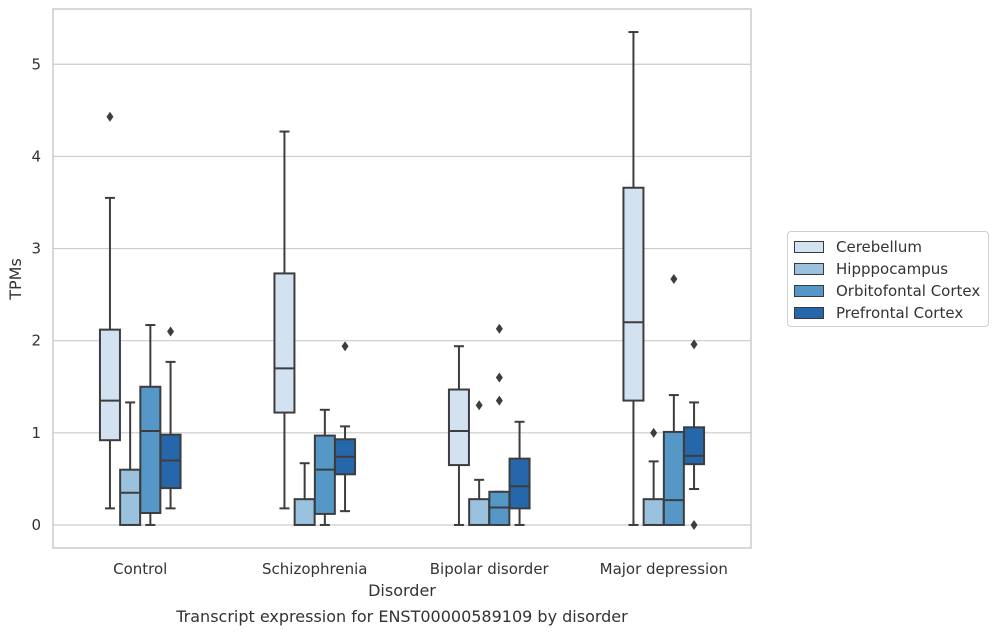 This screenshot has height=634, width=999. Describe the element at coordinates (15, 279) in the screenshot. I see `y-axis-label: TPMs` at that location.